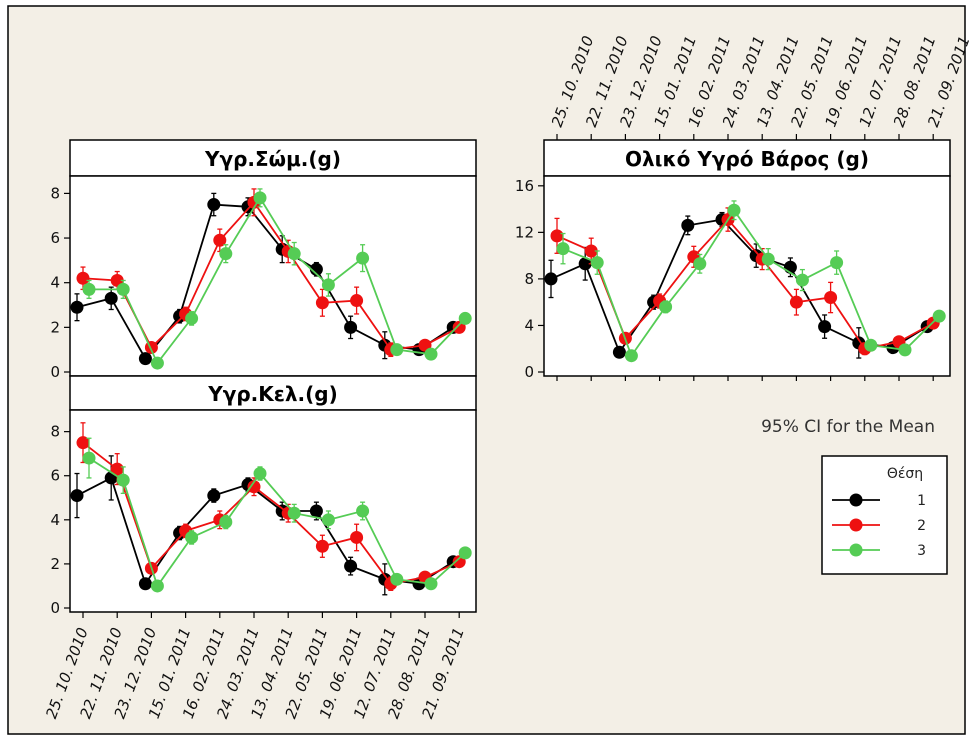 The image size is (973, 744). What do you see at coordinates (524, 186) in the screenshot?
I see `y-tick-label: 16` at bounding box center [524, 186].